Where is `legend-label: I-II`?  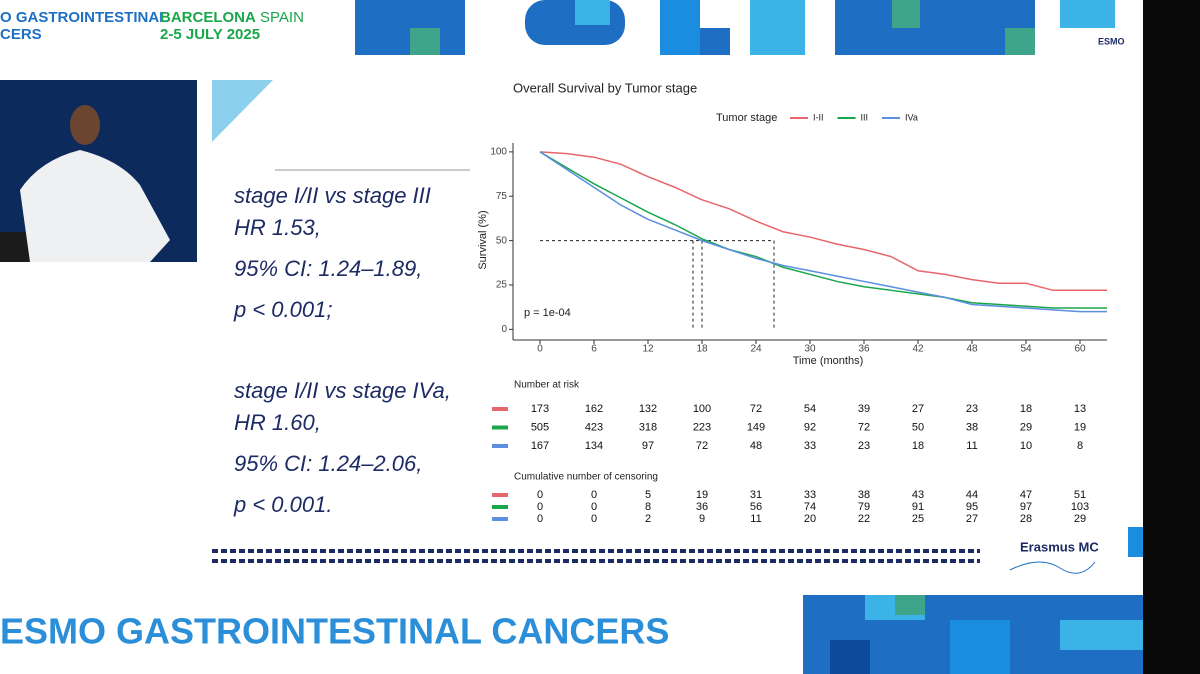 legend-label: I-II is located at coordinates (818, 117).